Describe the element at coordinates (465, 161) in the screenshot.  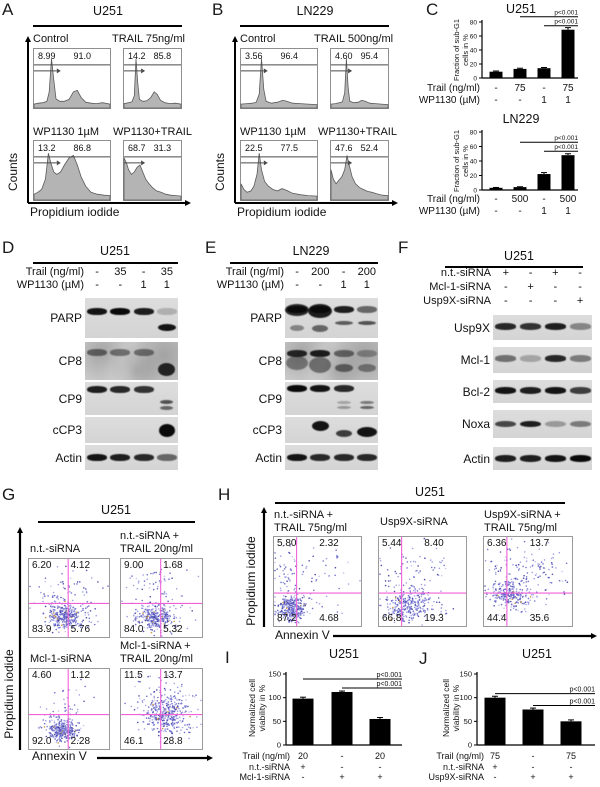
I see `y-axis-label-line: cells in %` at that location.